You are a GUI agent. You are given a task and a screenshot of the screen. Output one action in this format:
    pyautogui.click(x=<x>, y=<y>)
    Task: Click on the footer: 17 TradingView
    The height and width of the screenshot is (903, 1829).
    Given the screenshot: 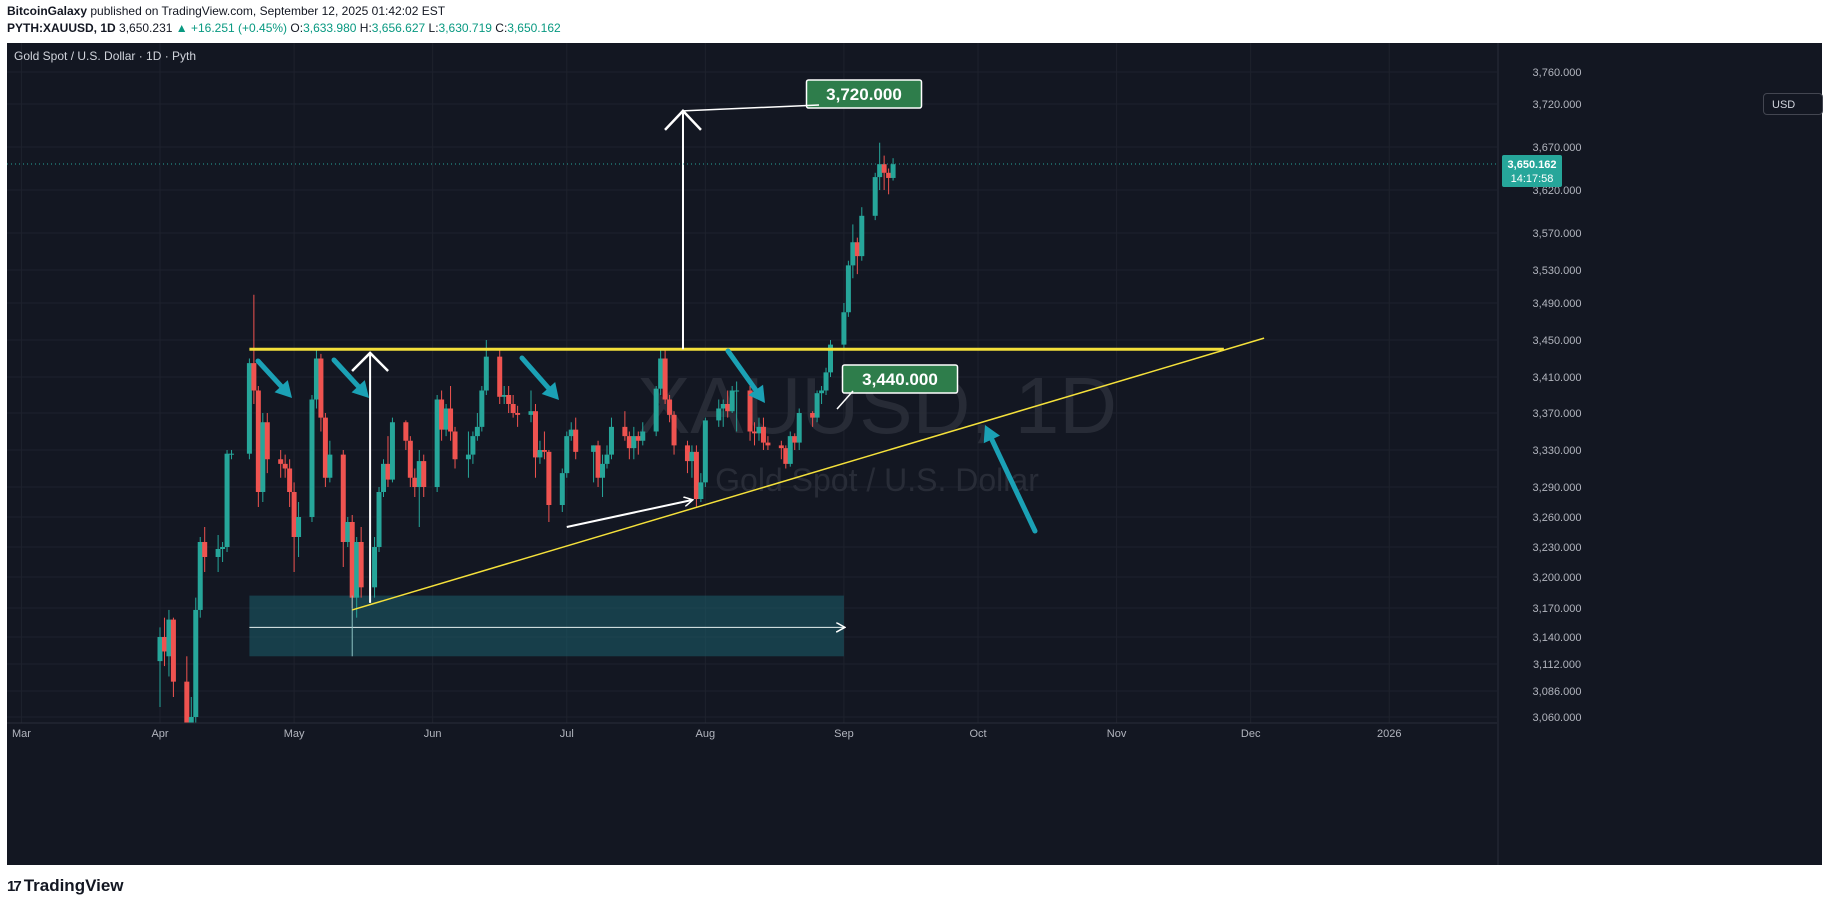 What is the action you would take?
    pyautogui.click(x=914, y=885)
    